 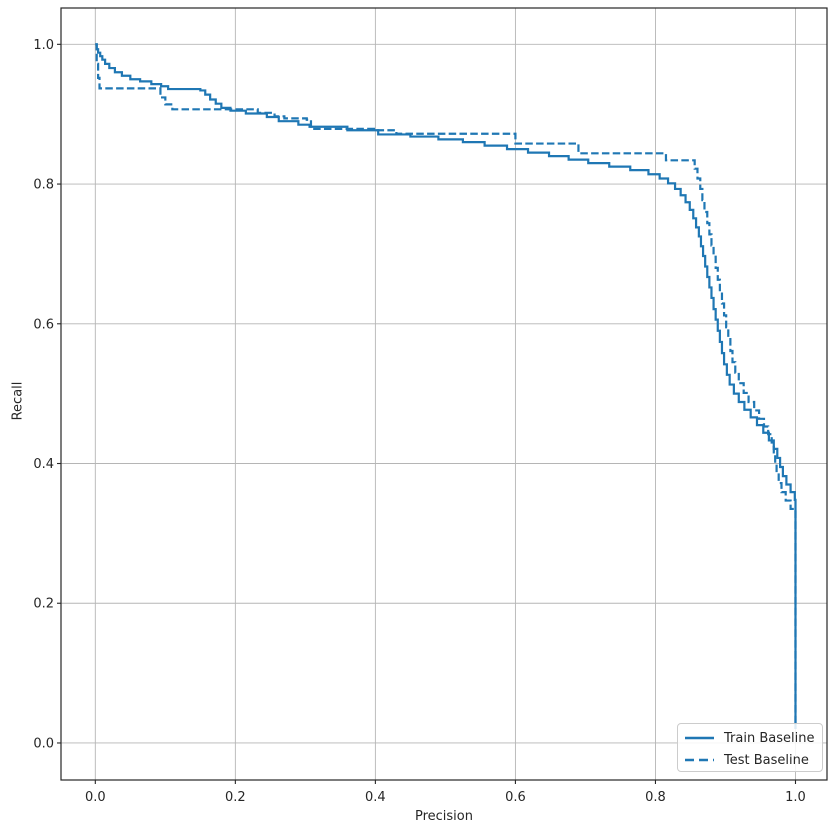 What do you see at coordinates (95, 797) in the screenshot?
I see `x-tick-label: 0.0` at bounding box center [95, 797].